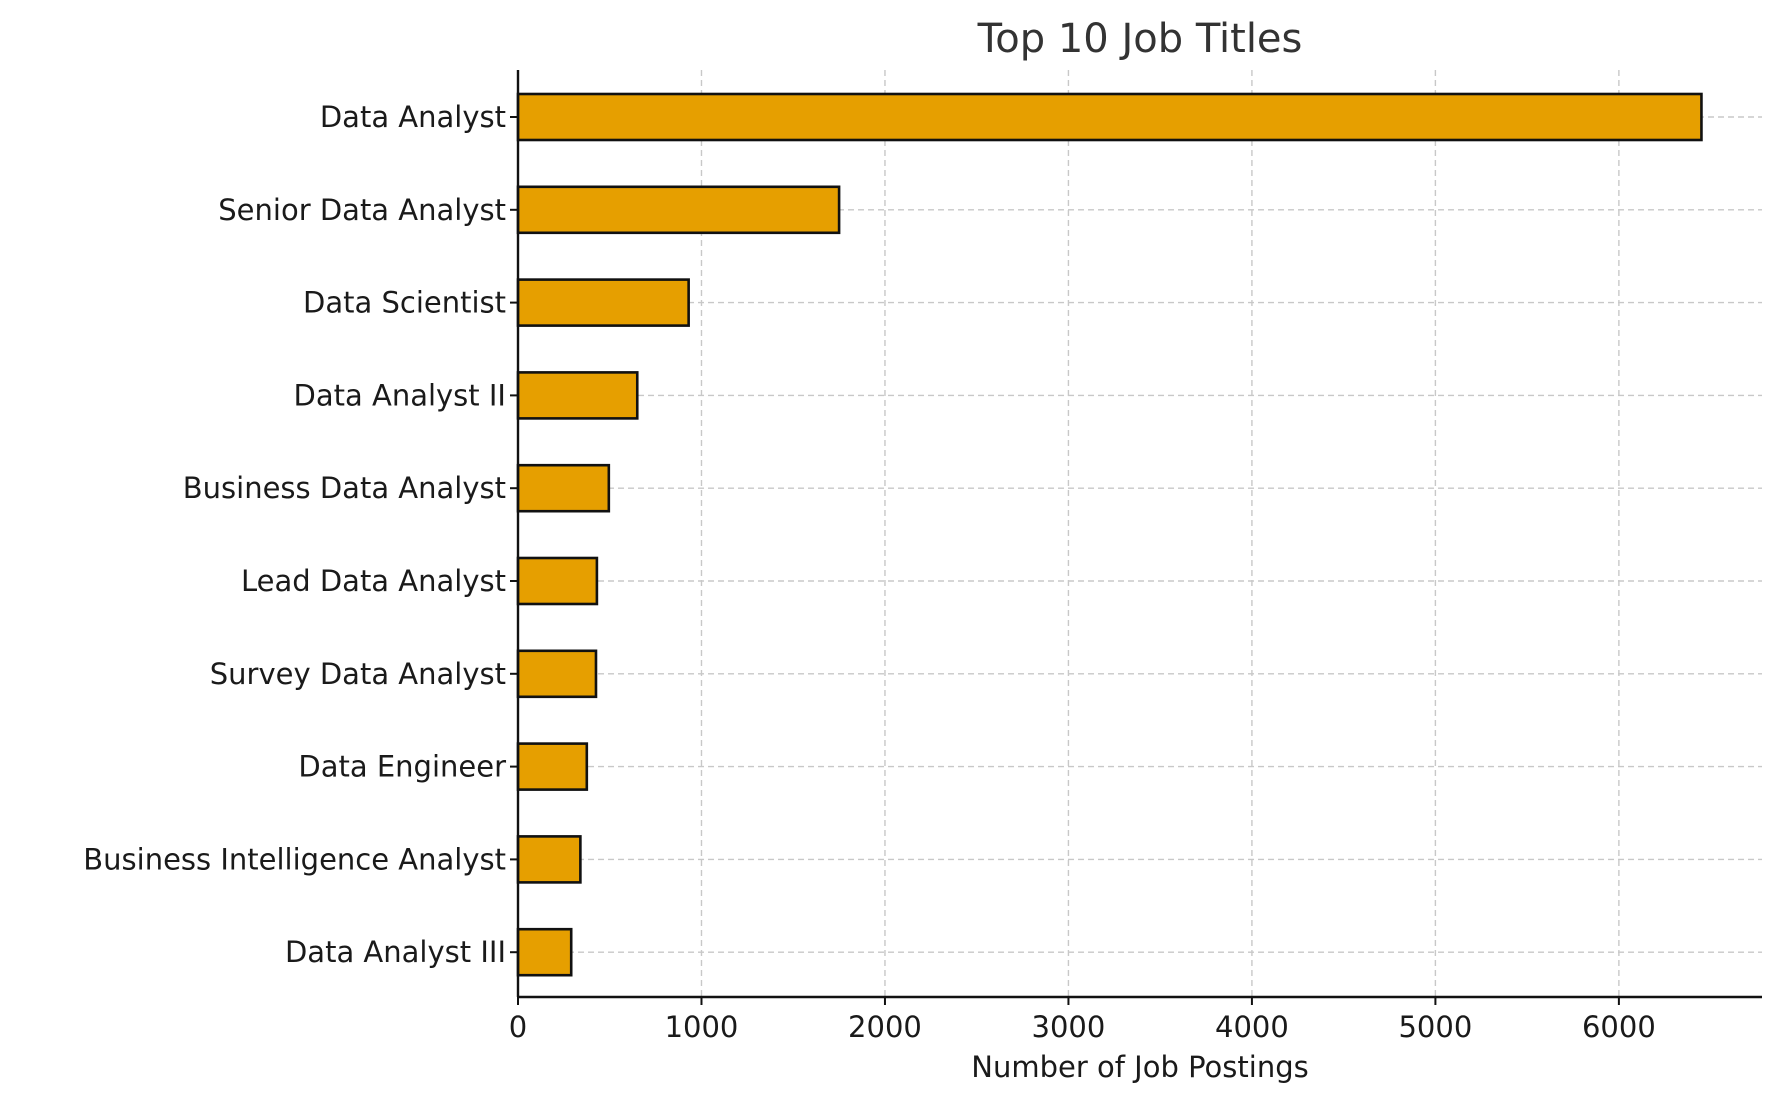 The image size is (1775, 1101). Describe the element at coordinates (344, 488) in the screenshot. I see `category-label: Business Data Analyst` at that location.